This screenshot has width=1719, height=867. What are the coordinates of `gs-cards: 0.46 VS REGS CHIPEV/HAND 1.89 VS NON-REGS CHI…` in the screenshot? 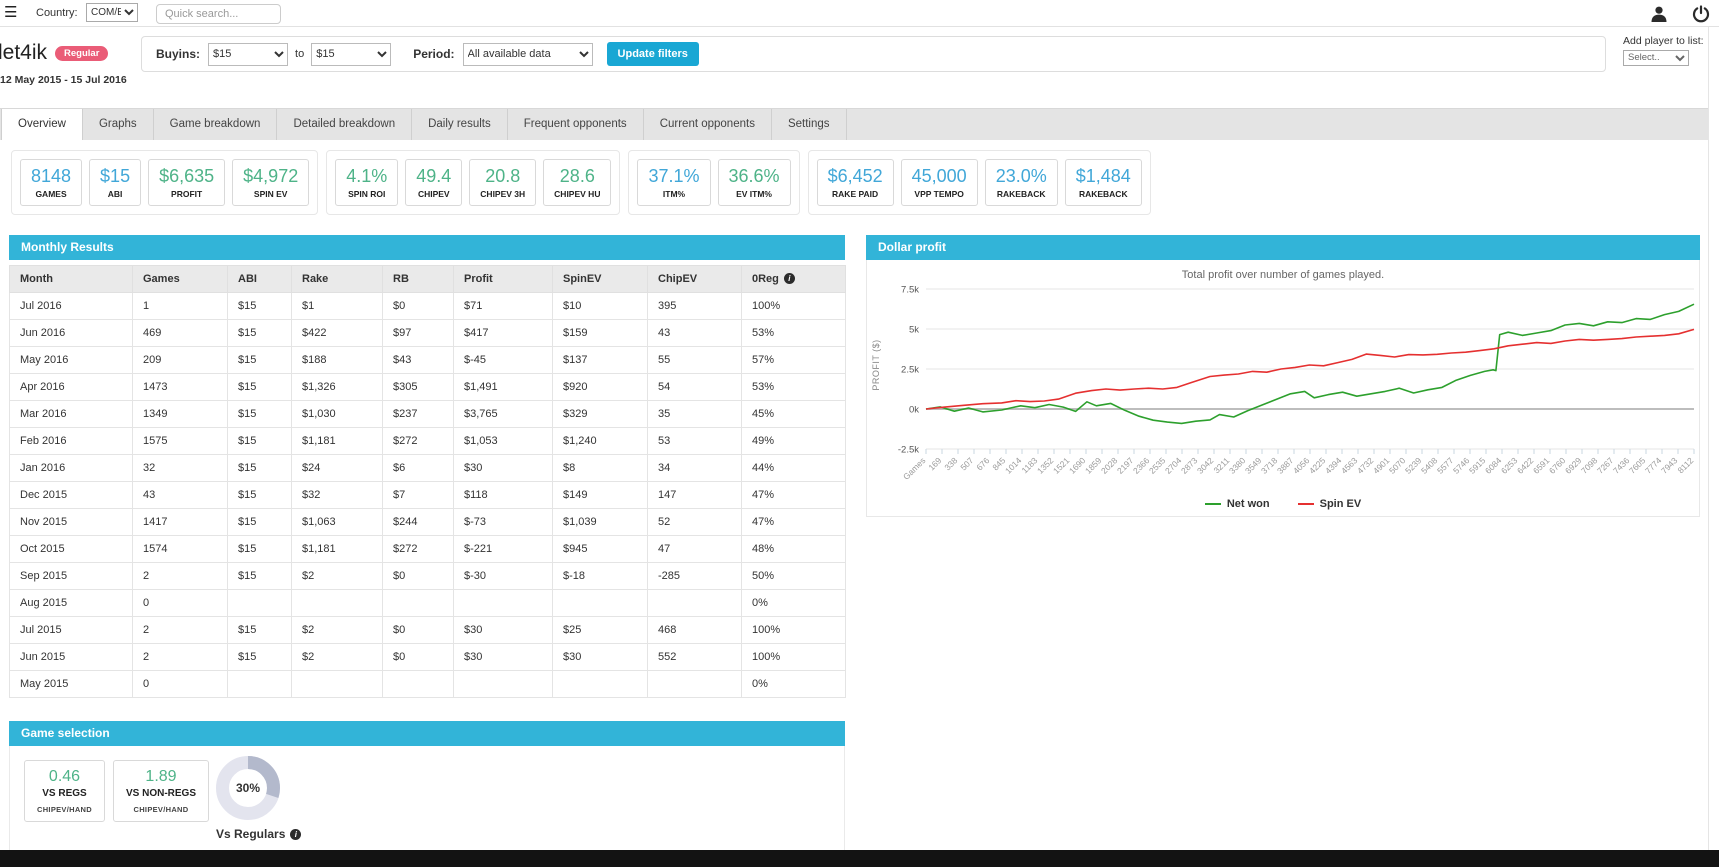 It's located at (116, 791).